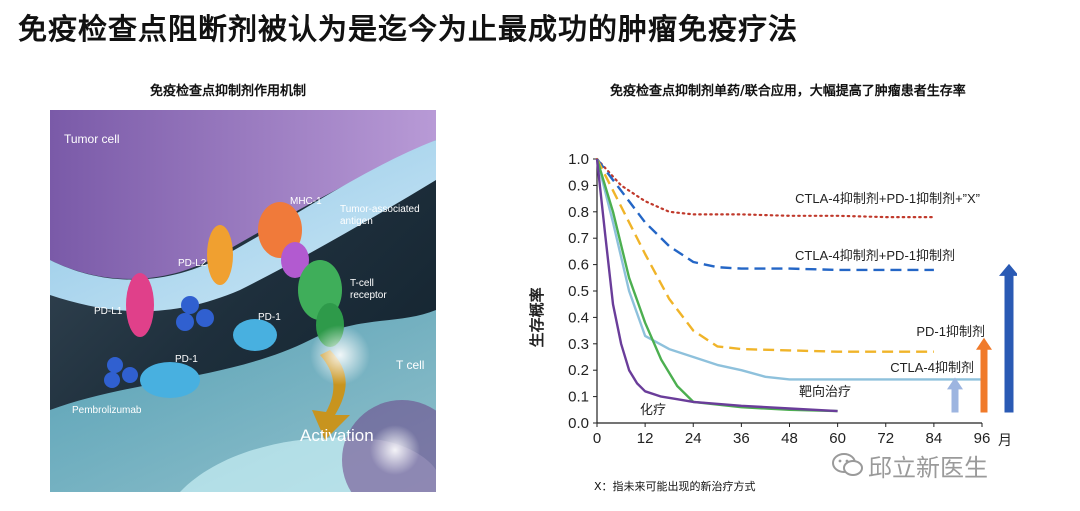 The height and width of the screenshot is (511, 1080). Describe the element at coordinates (108, 311) in the screenshot. I see `pd-l1-label: PD-L1` at that location.